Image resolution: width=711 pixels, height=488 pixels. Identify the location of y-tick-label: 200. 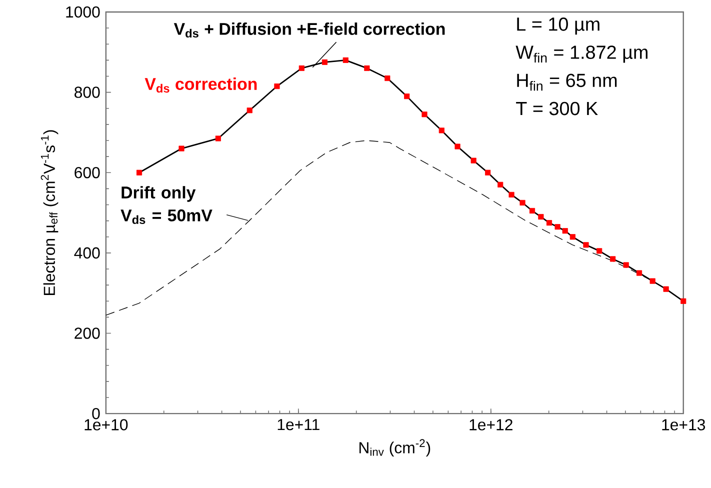
(87, 334).